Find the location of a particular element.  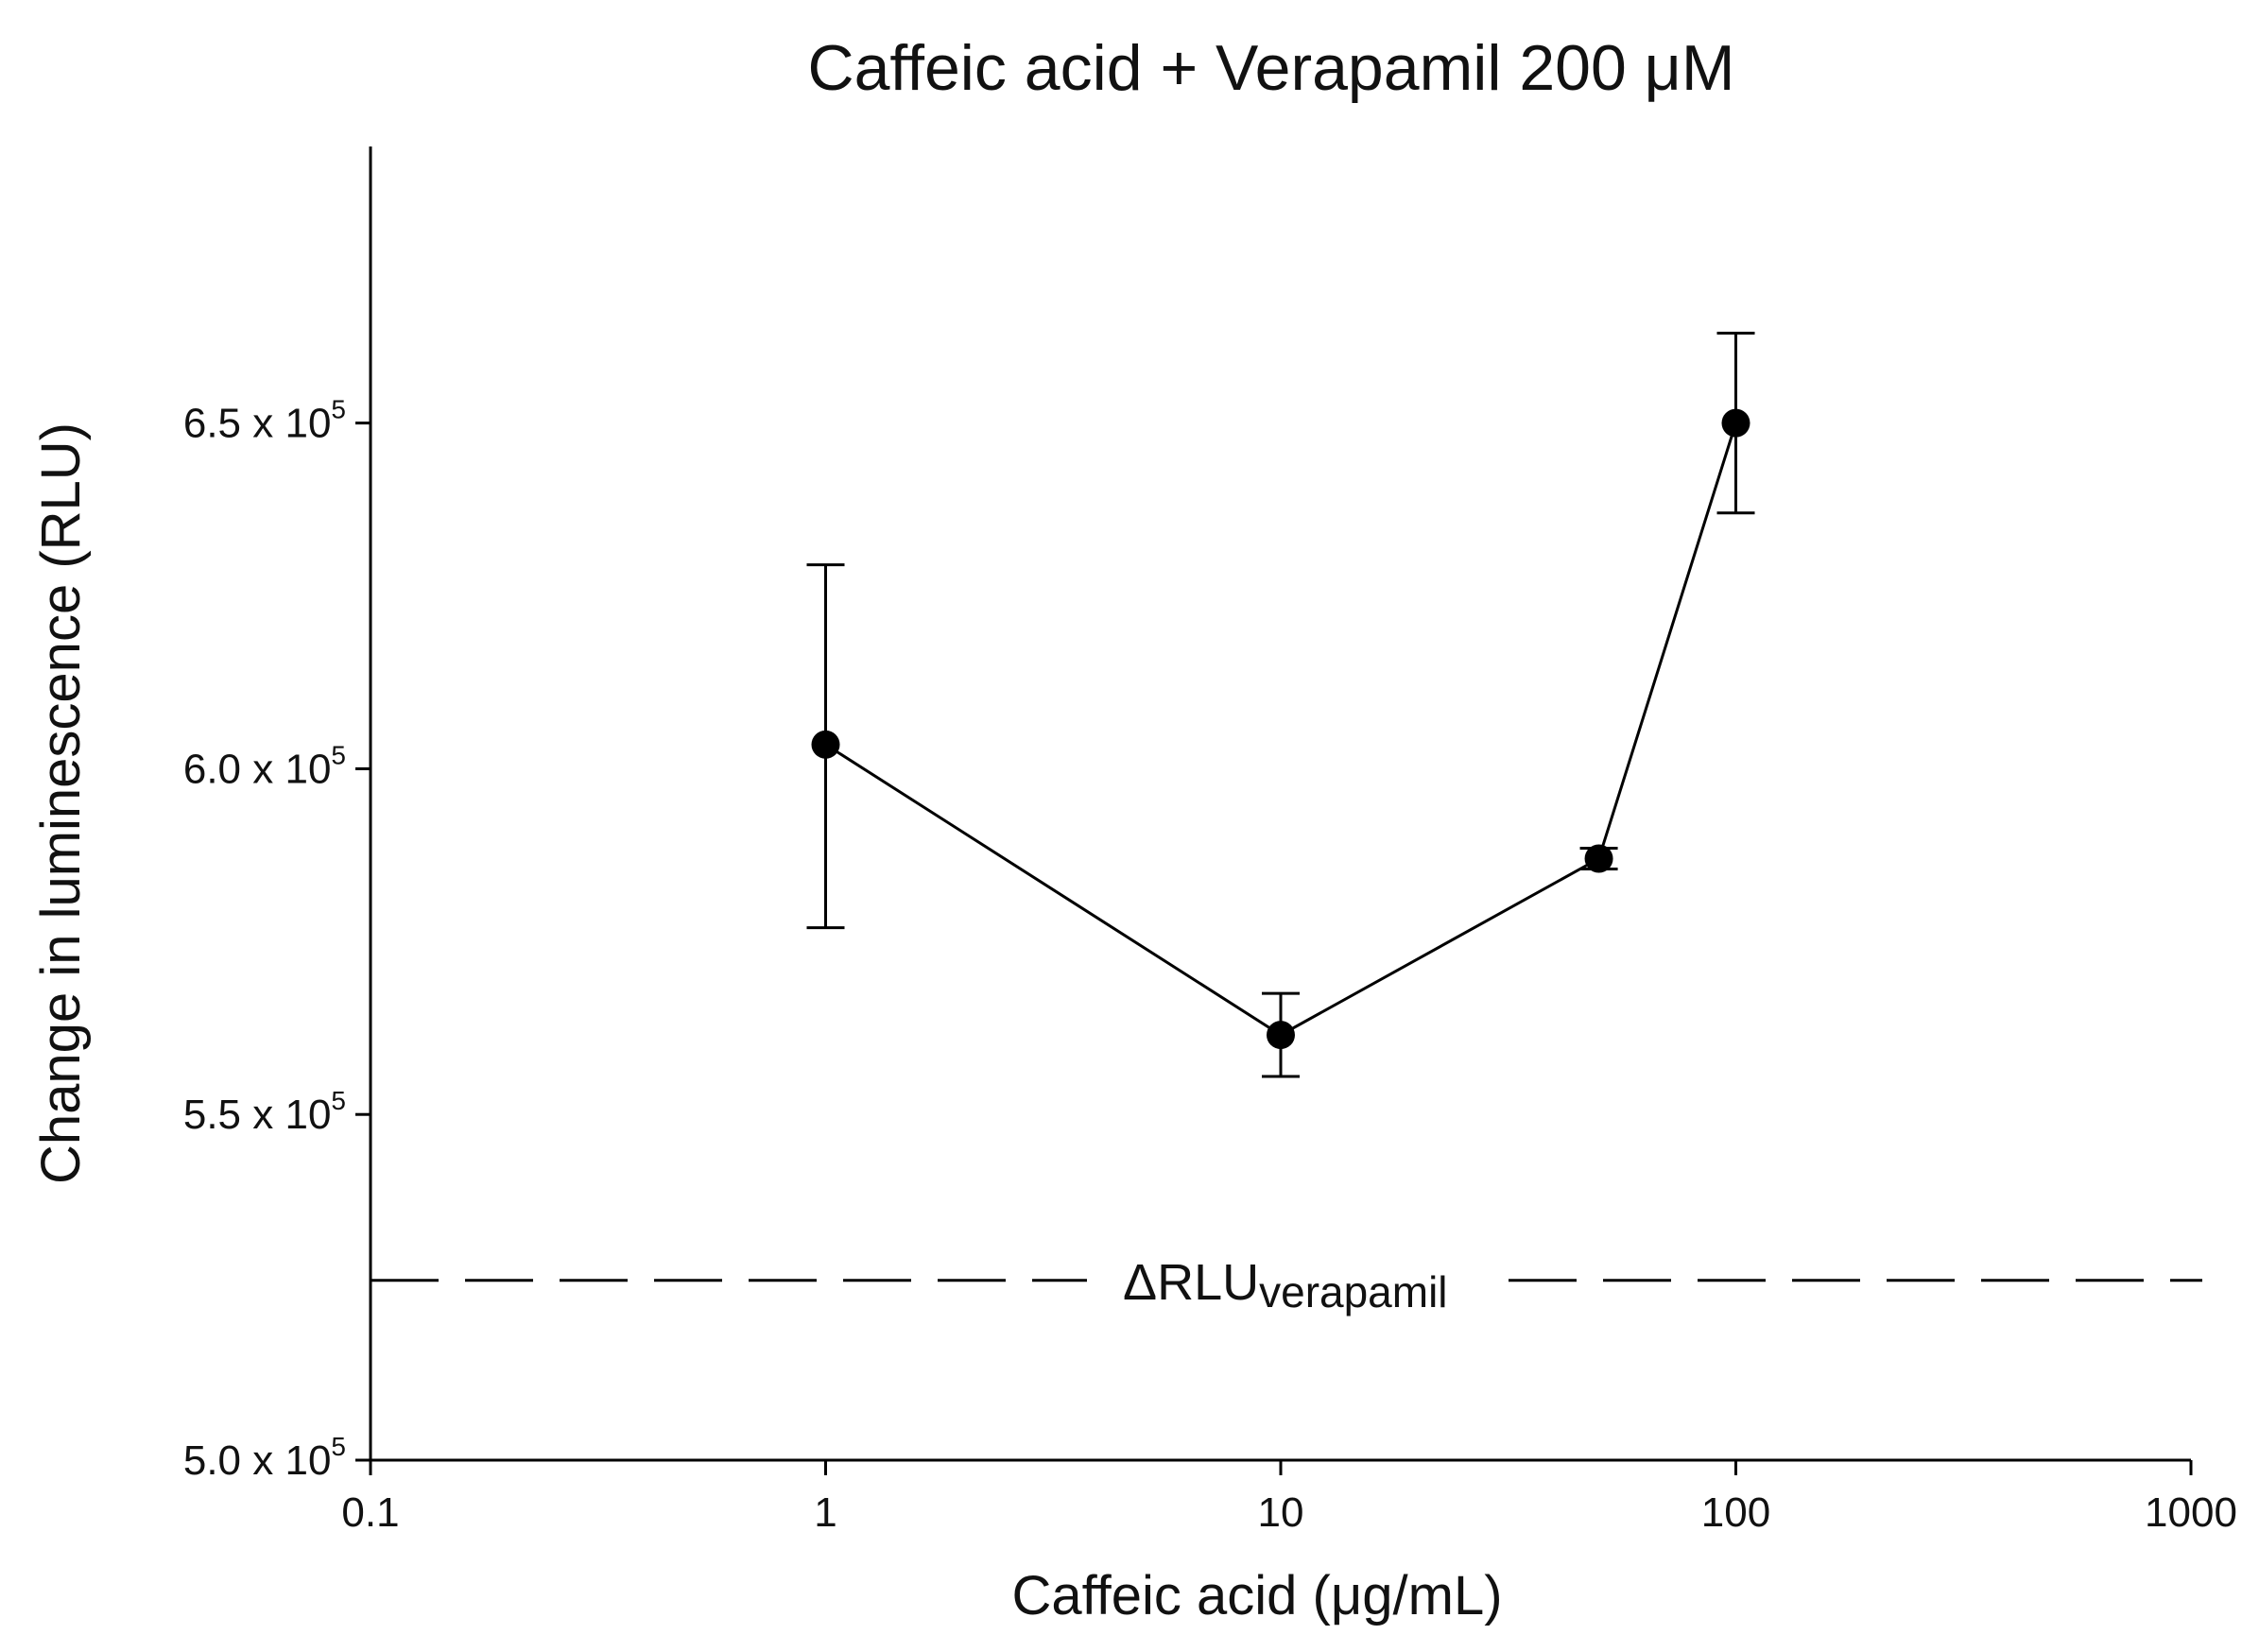

reference-line-label: ΔRLUverapamil is located at coordinates (1285, 1285).